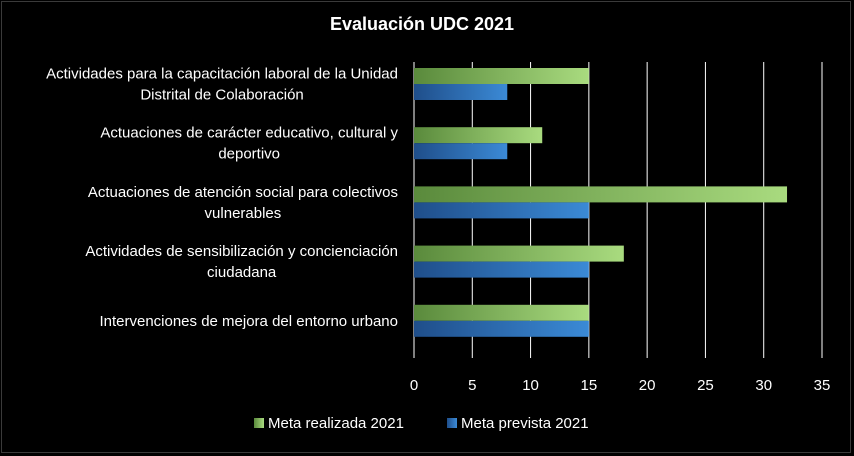 The height and width of the screenshot is (456, 854). Describe the element at coordinates (525, 423) in the screenshot. I see `legend-label: Meta prevista 2021` at that location.